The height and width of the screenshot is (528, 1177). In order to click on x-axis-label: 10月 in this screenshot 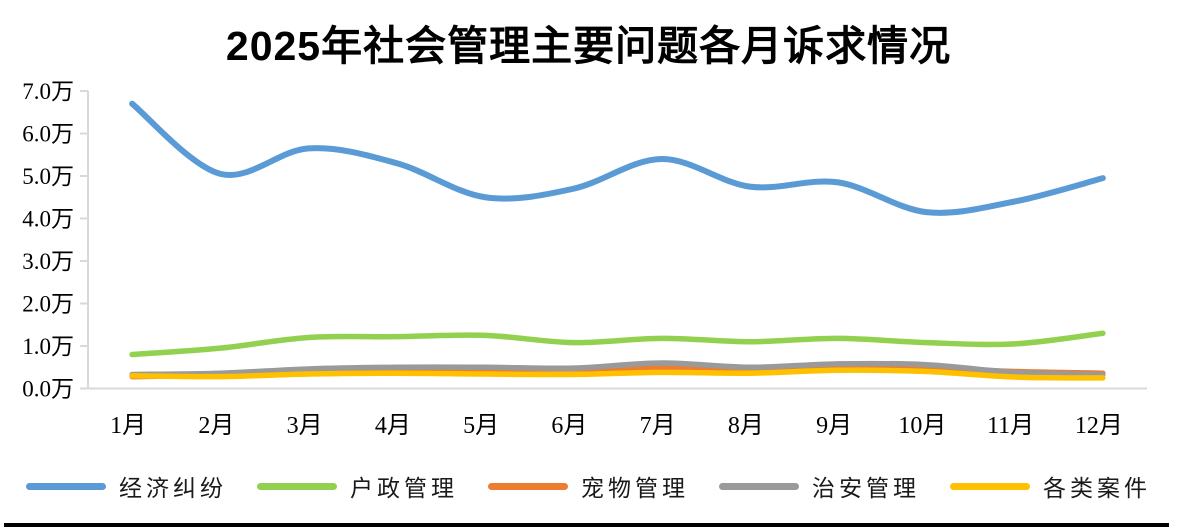, I will do `click(922, 426)`.